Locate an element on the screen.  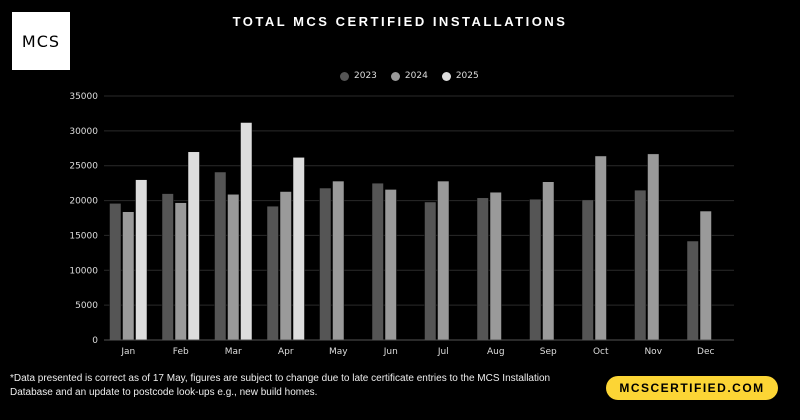
legend-label-2023: 2023 is located at coordinates (365, 76).